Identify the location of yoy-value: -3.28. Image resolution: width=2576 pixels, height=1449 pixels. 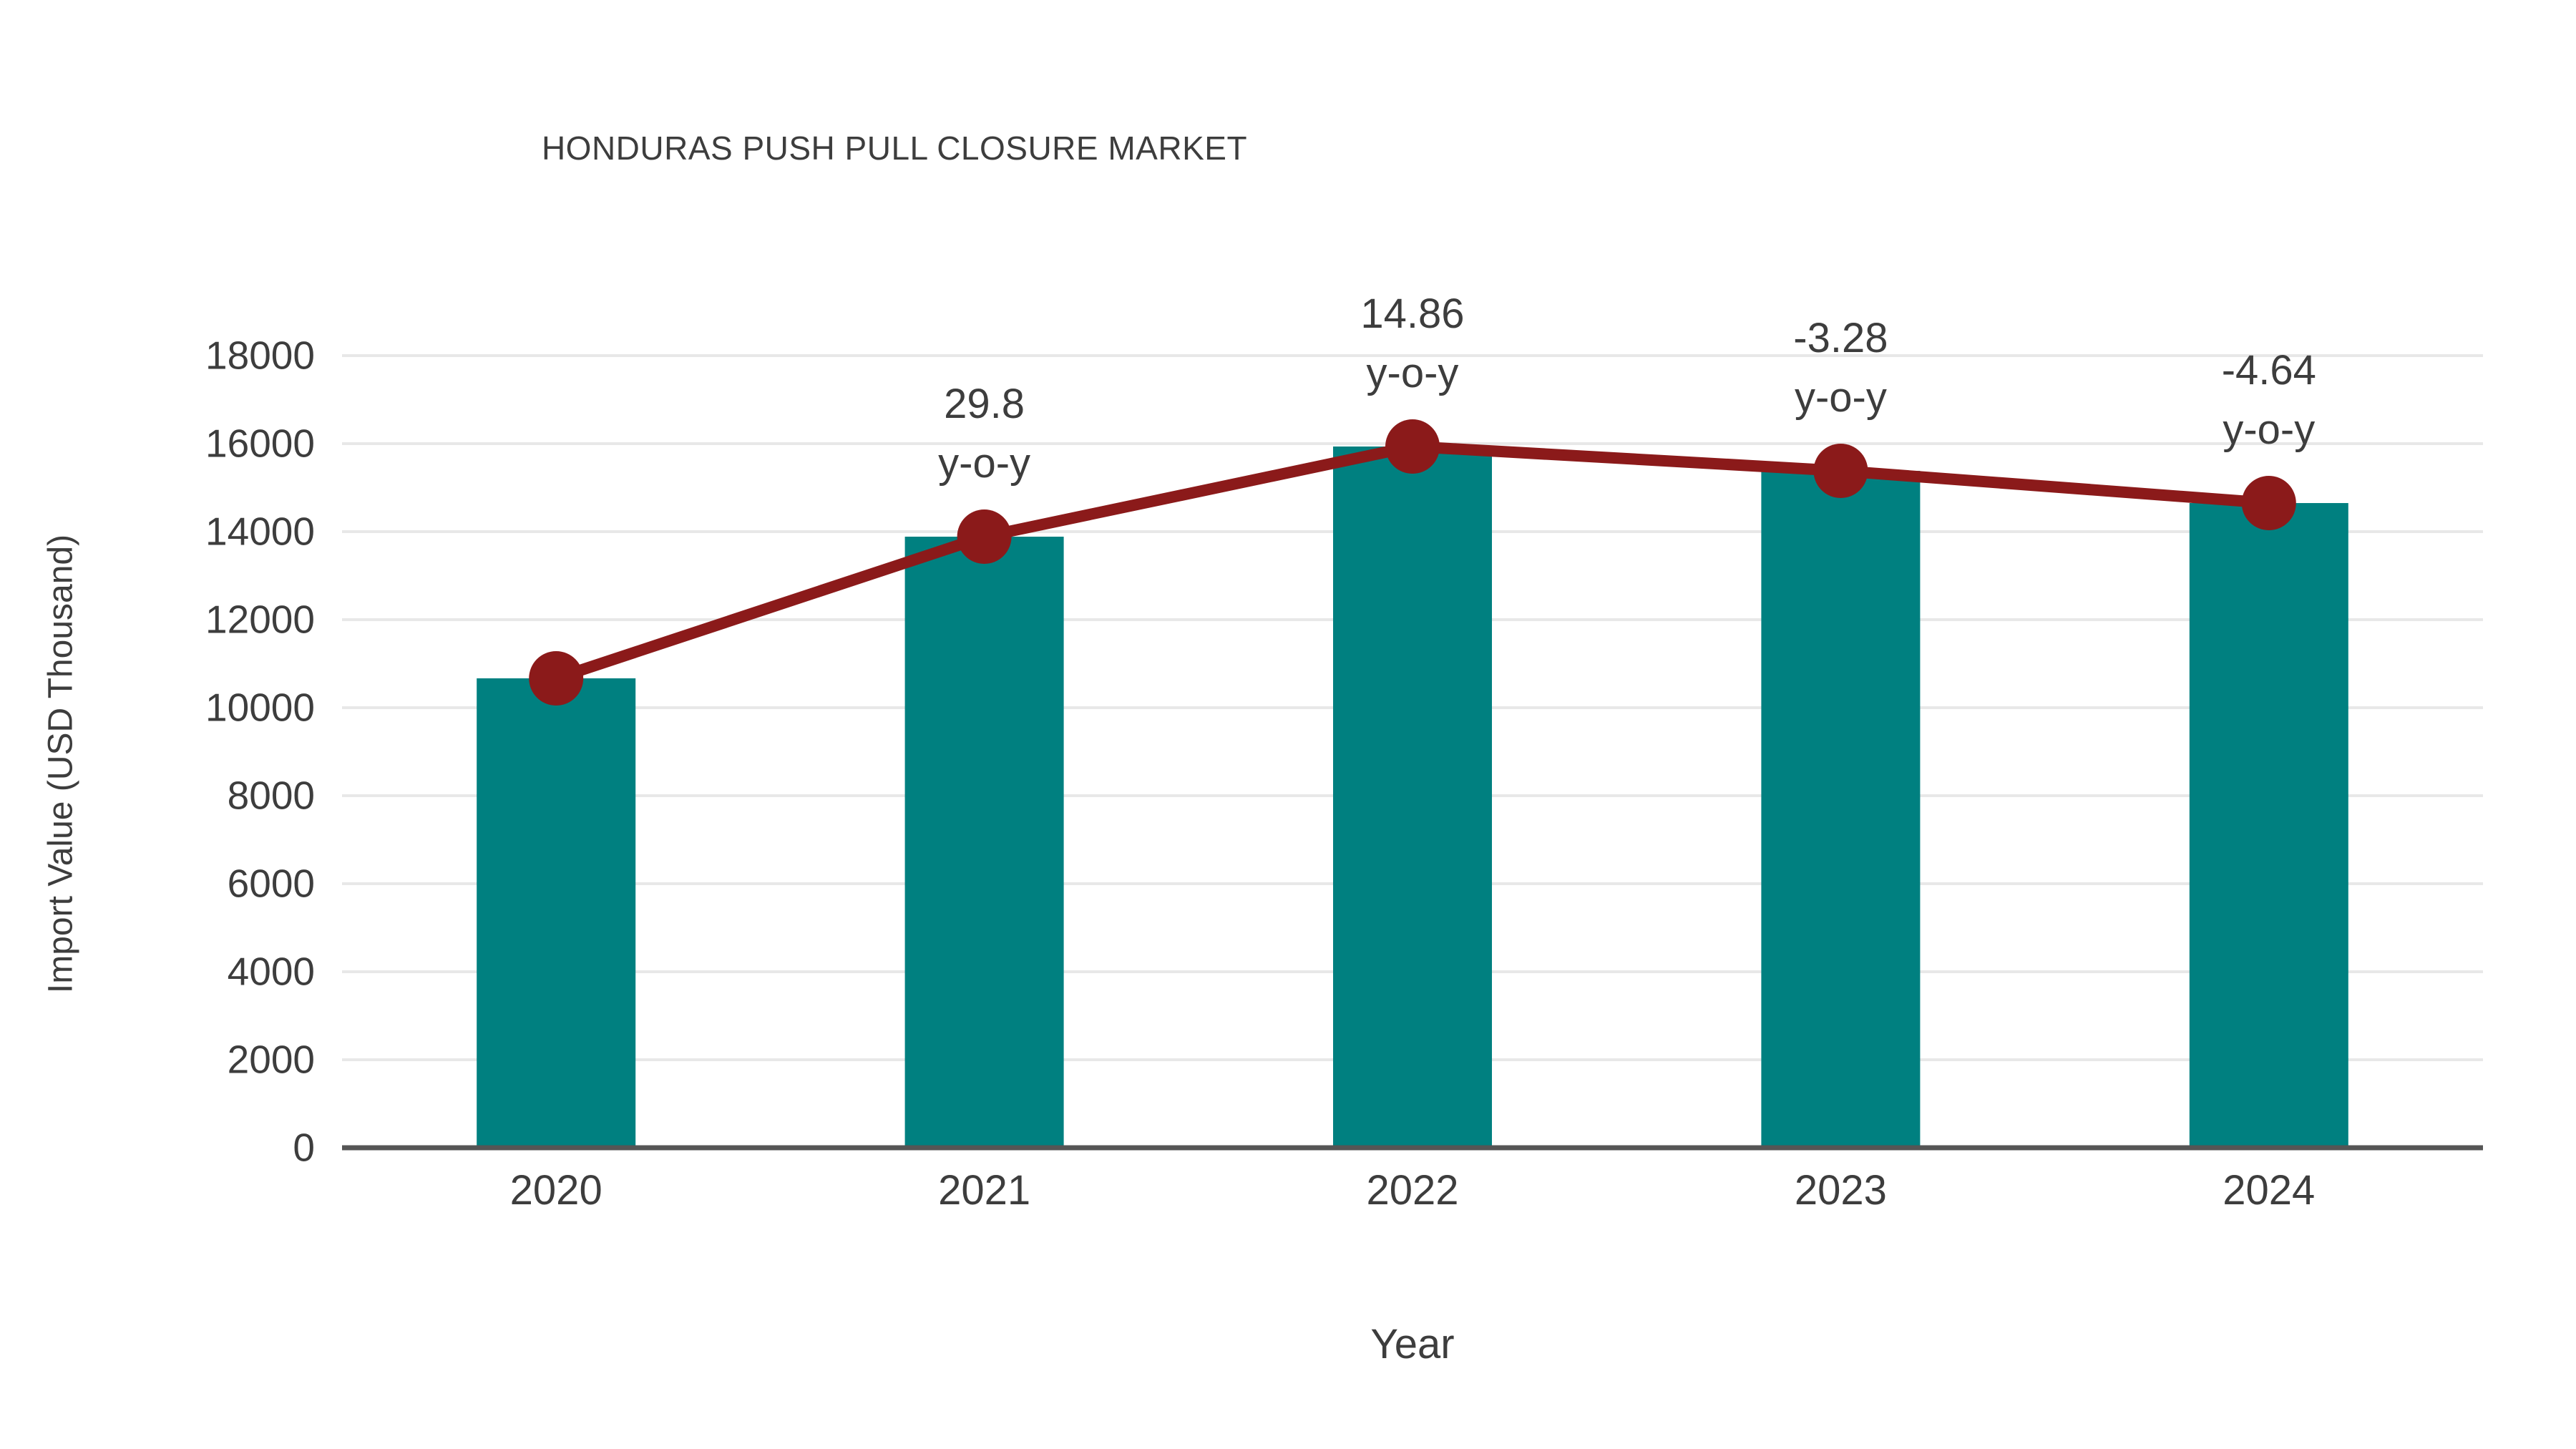
(1840, 338).